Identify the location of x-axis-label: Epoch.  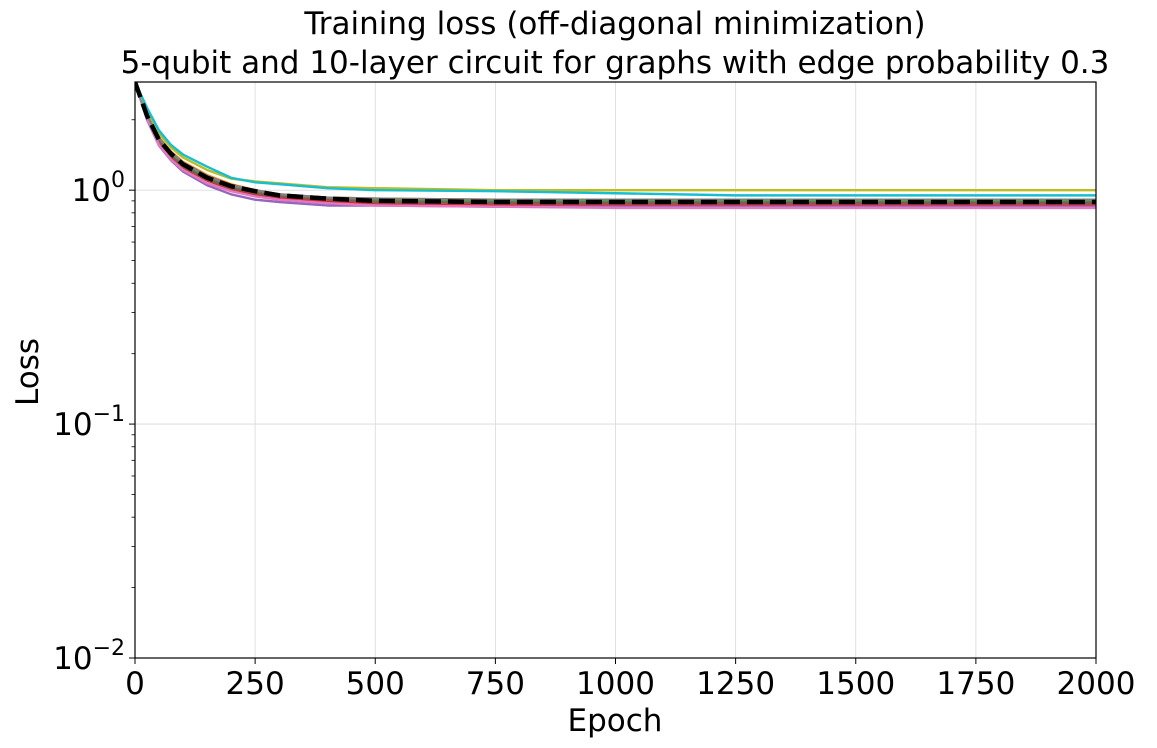
(615, 721).